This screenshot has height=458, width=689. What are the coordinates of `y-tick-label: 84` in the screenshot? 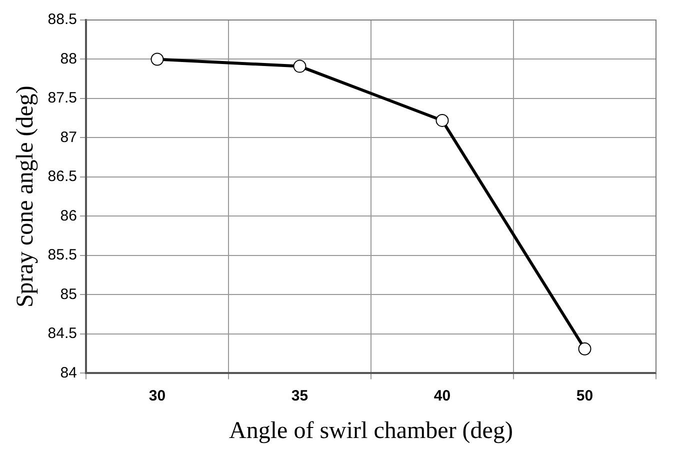 It's located at (68, 373).